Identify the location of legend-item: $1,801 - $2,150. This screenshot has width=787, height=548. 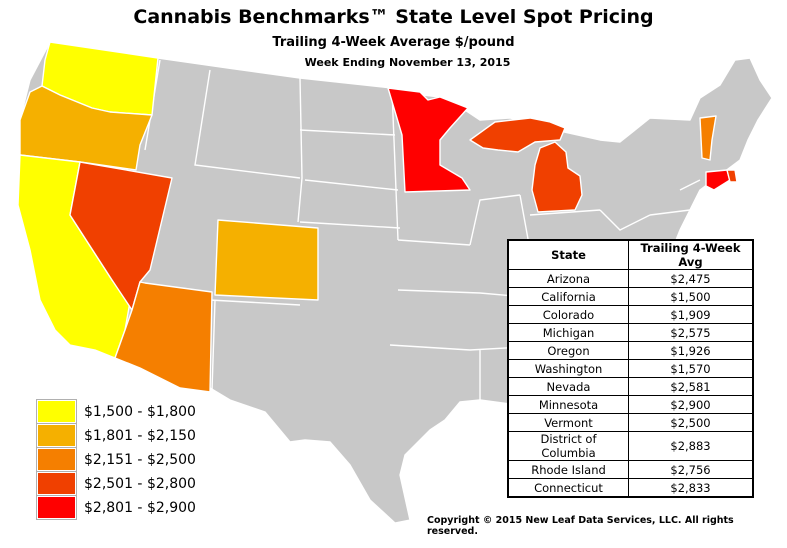
(116, 435).